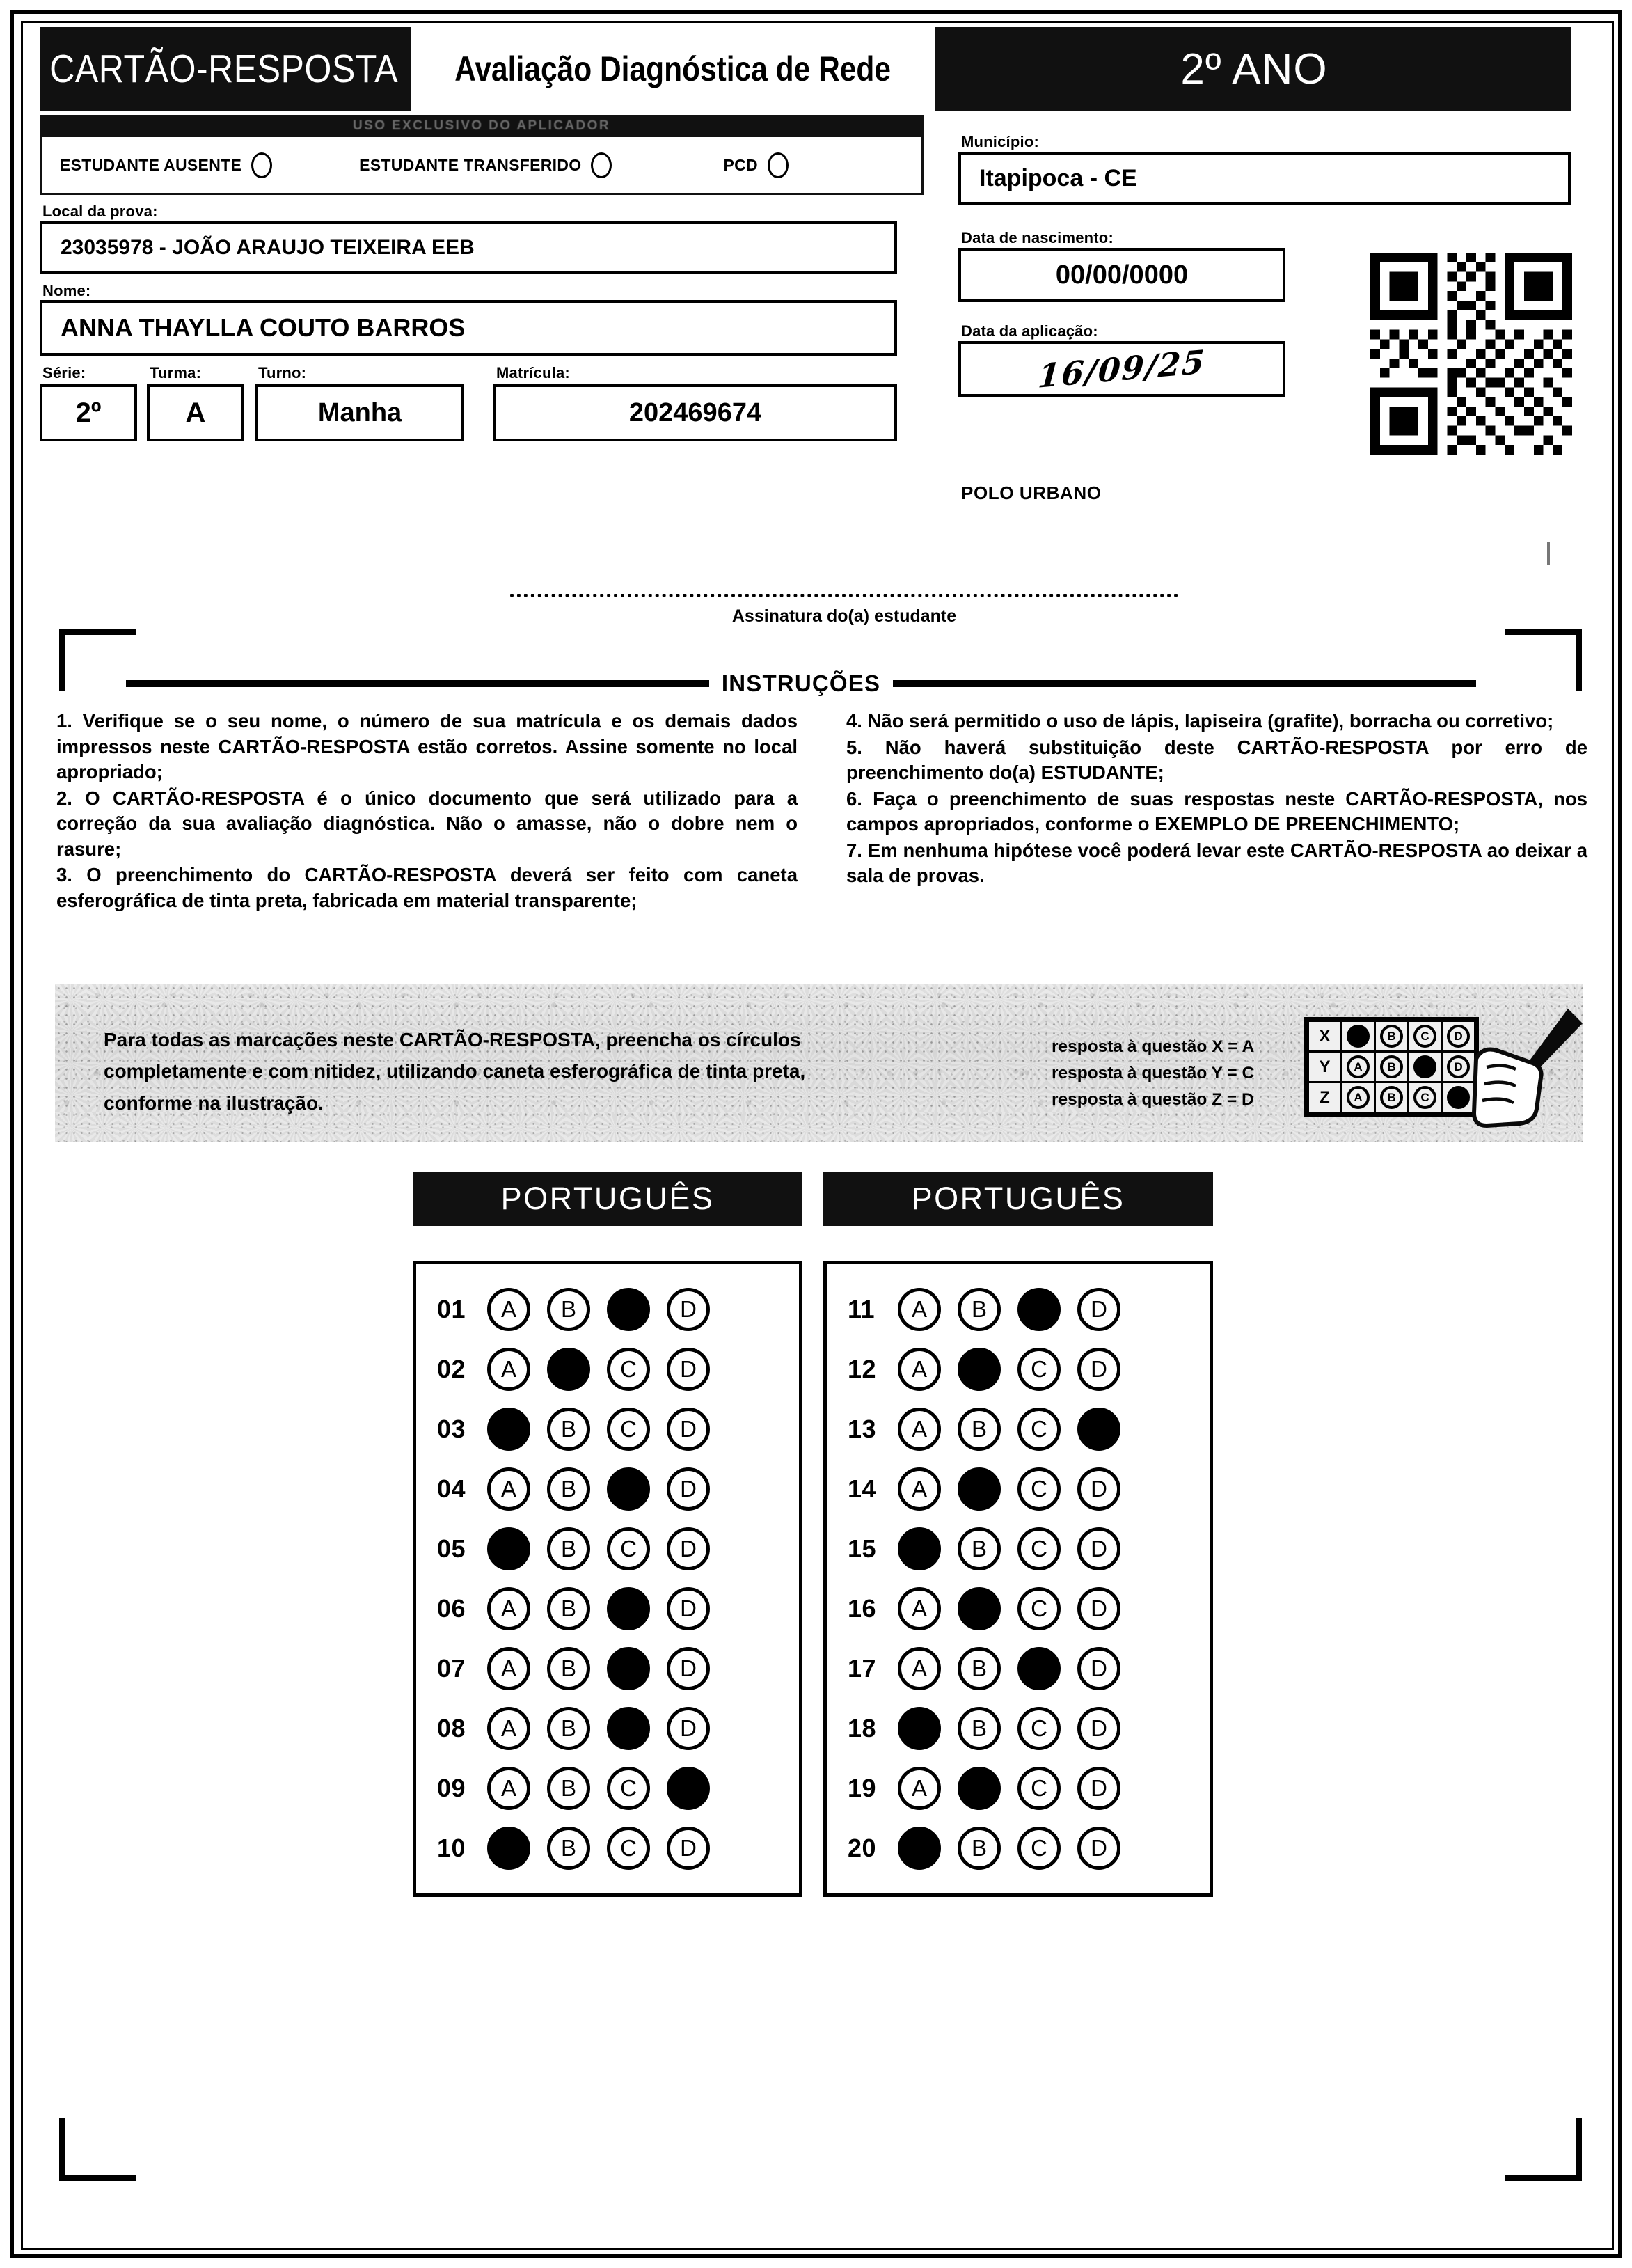  I want to click on serie-field: 2º, so click(88, 413).